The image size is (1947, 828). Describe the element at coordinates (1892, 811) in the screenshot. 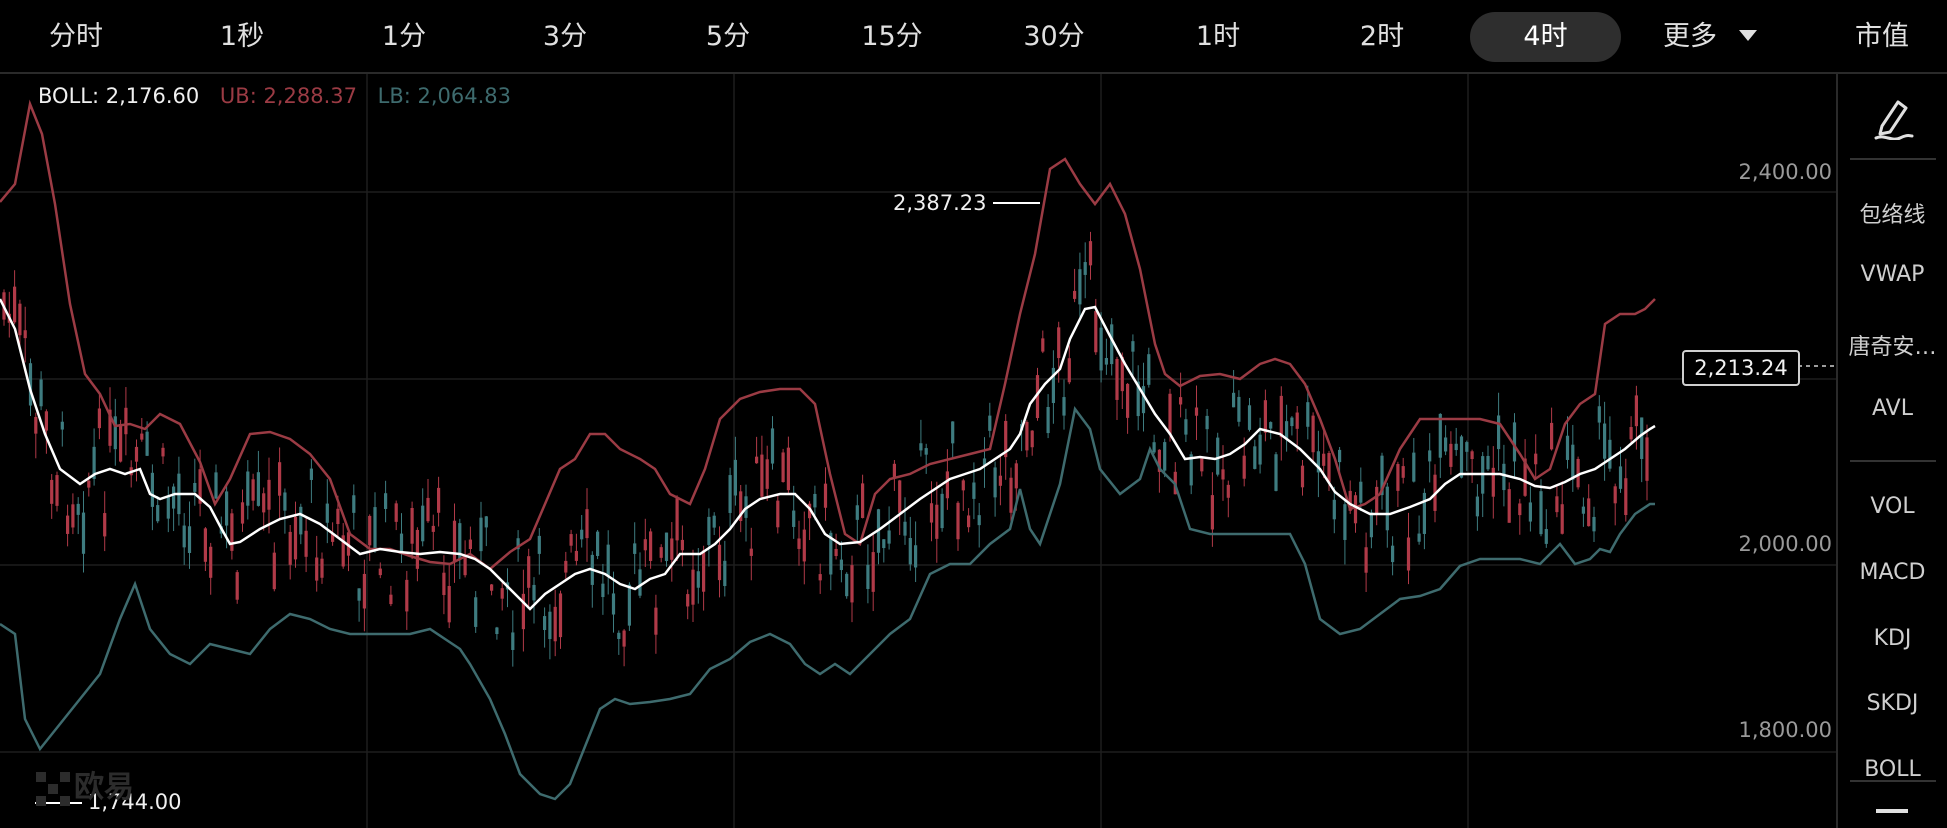

I see `menu-icon` at that location.